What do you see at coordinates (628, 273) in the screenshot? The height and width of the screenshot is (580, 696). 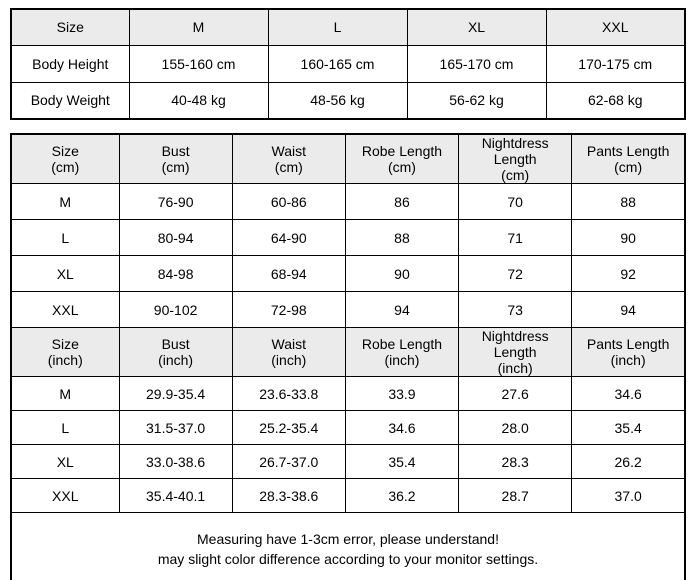 I see `value-cell: 92` at bounding box center [628, 273].